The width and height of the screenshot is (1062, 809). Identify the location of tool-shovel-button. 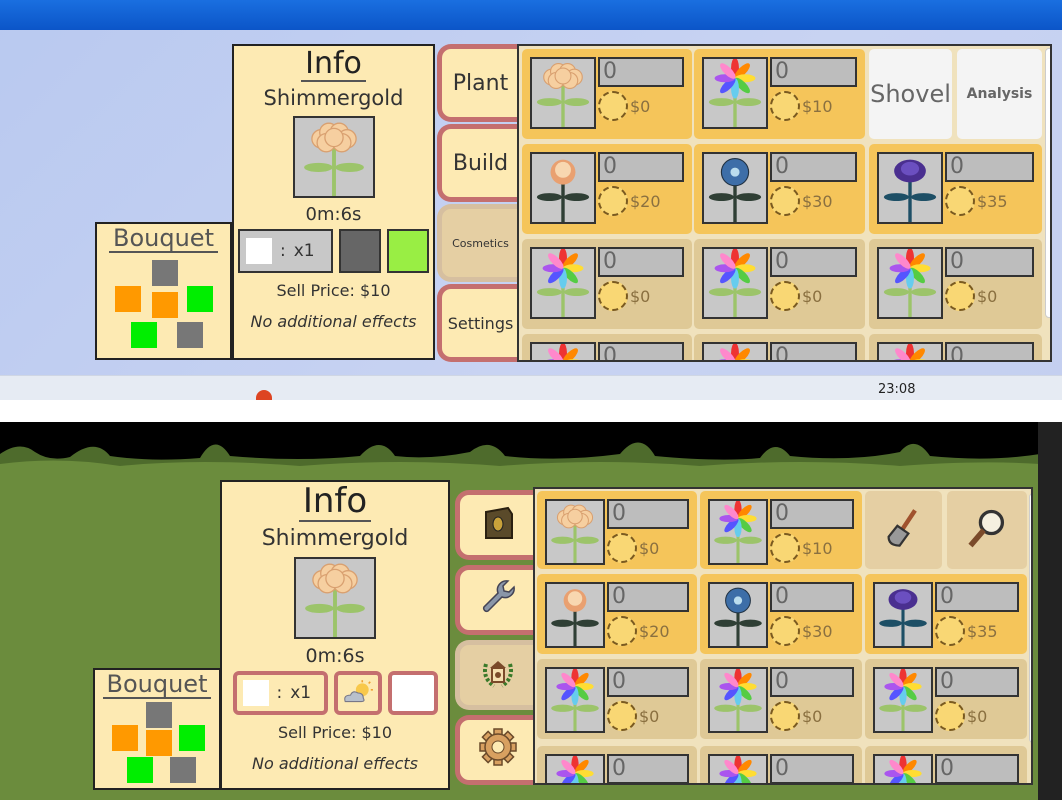
(903, 530).